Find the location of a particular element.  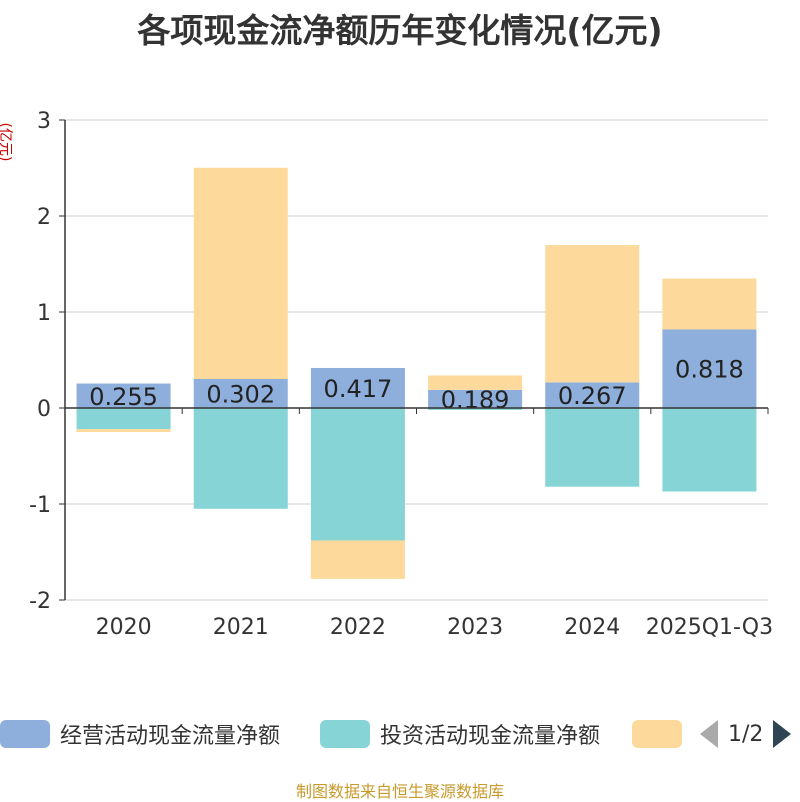

legend-item-operating: 经营活动现金流量净额 is located at coordinates (140, 734).